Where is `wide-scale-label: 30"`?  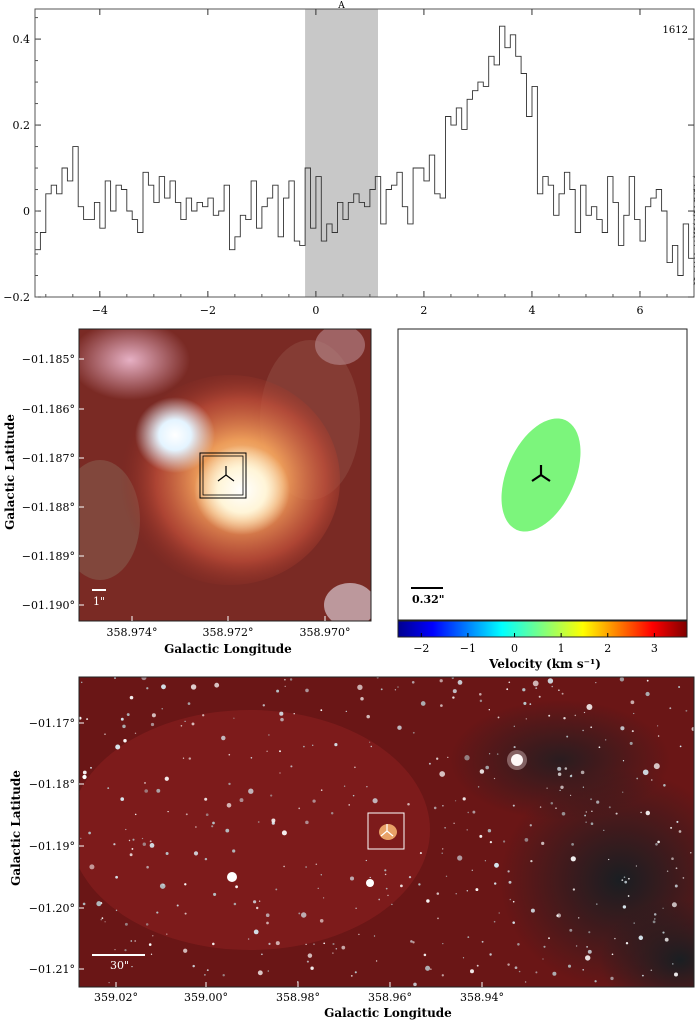
wide-scale-label: 30" is located at coordinates (119, 965).